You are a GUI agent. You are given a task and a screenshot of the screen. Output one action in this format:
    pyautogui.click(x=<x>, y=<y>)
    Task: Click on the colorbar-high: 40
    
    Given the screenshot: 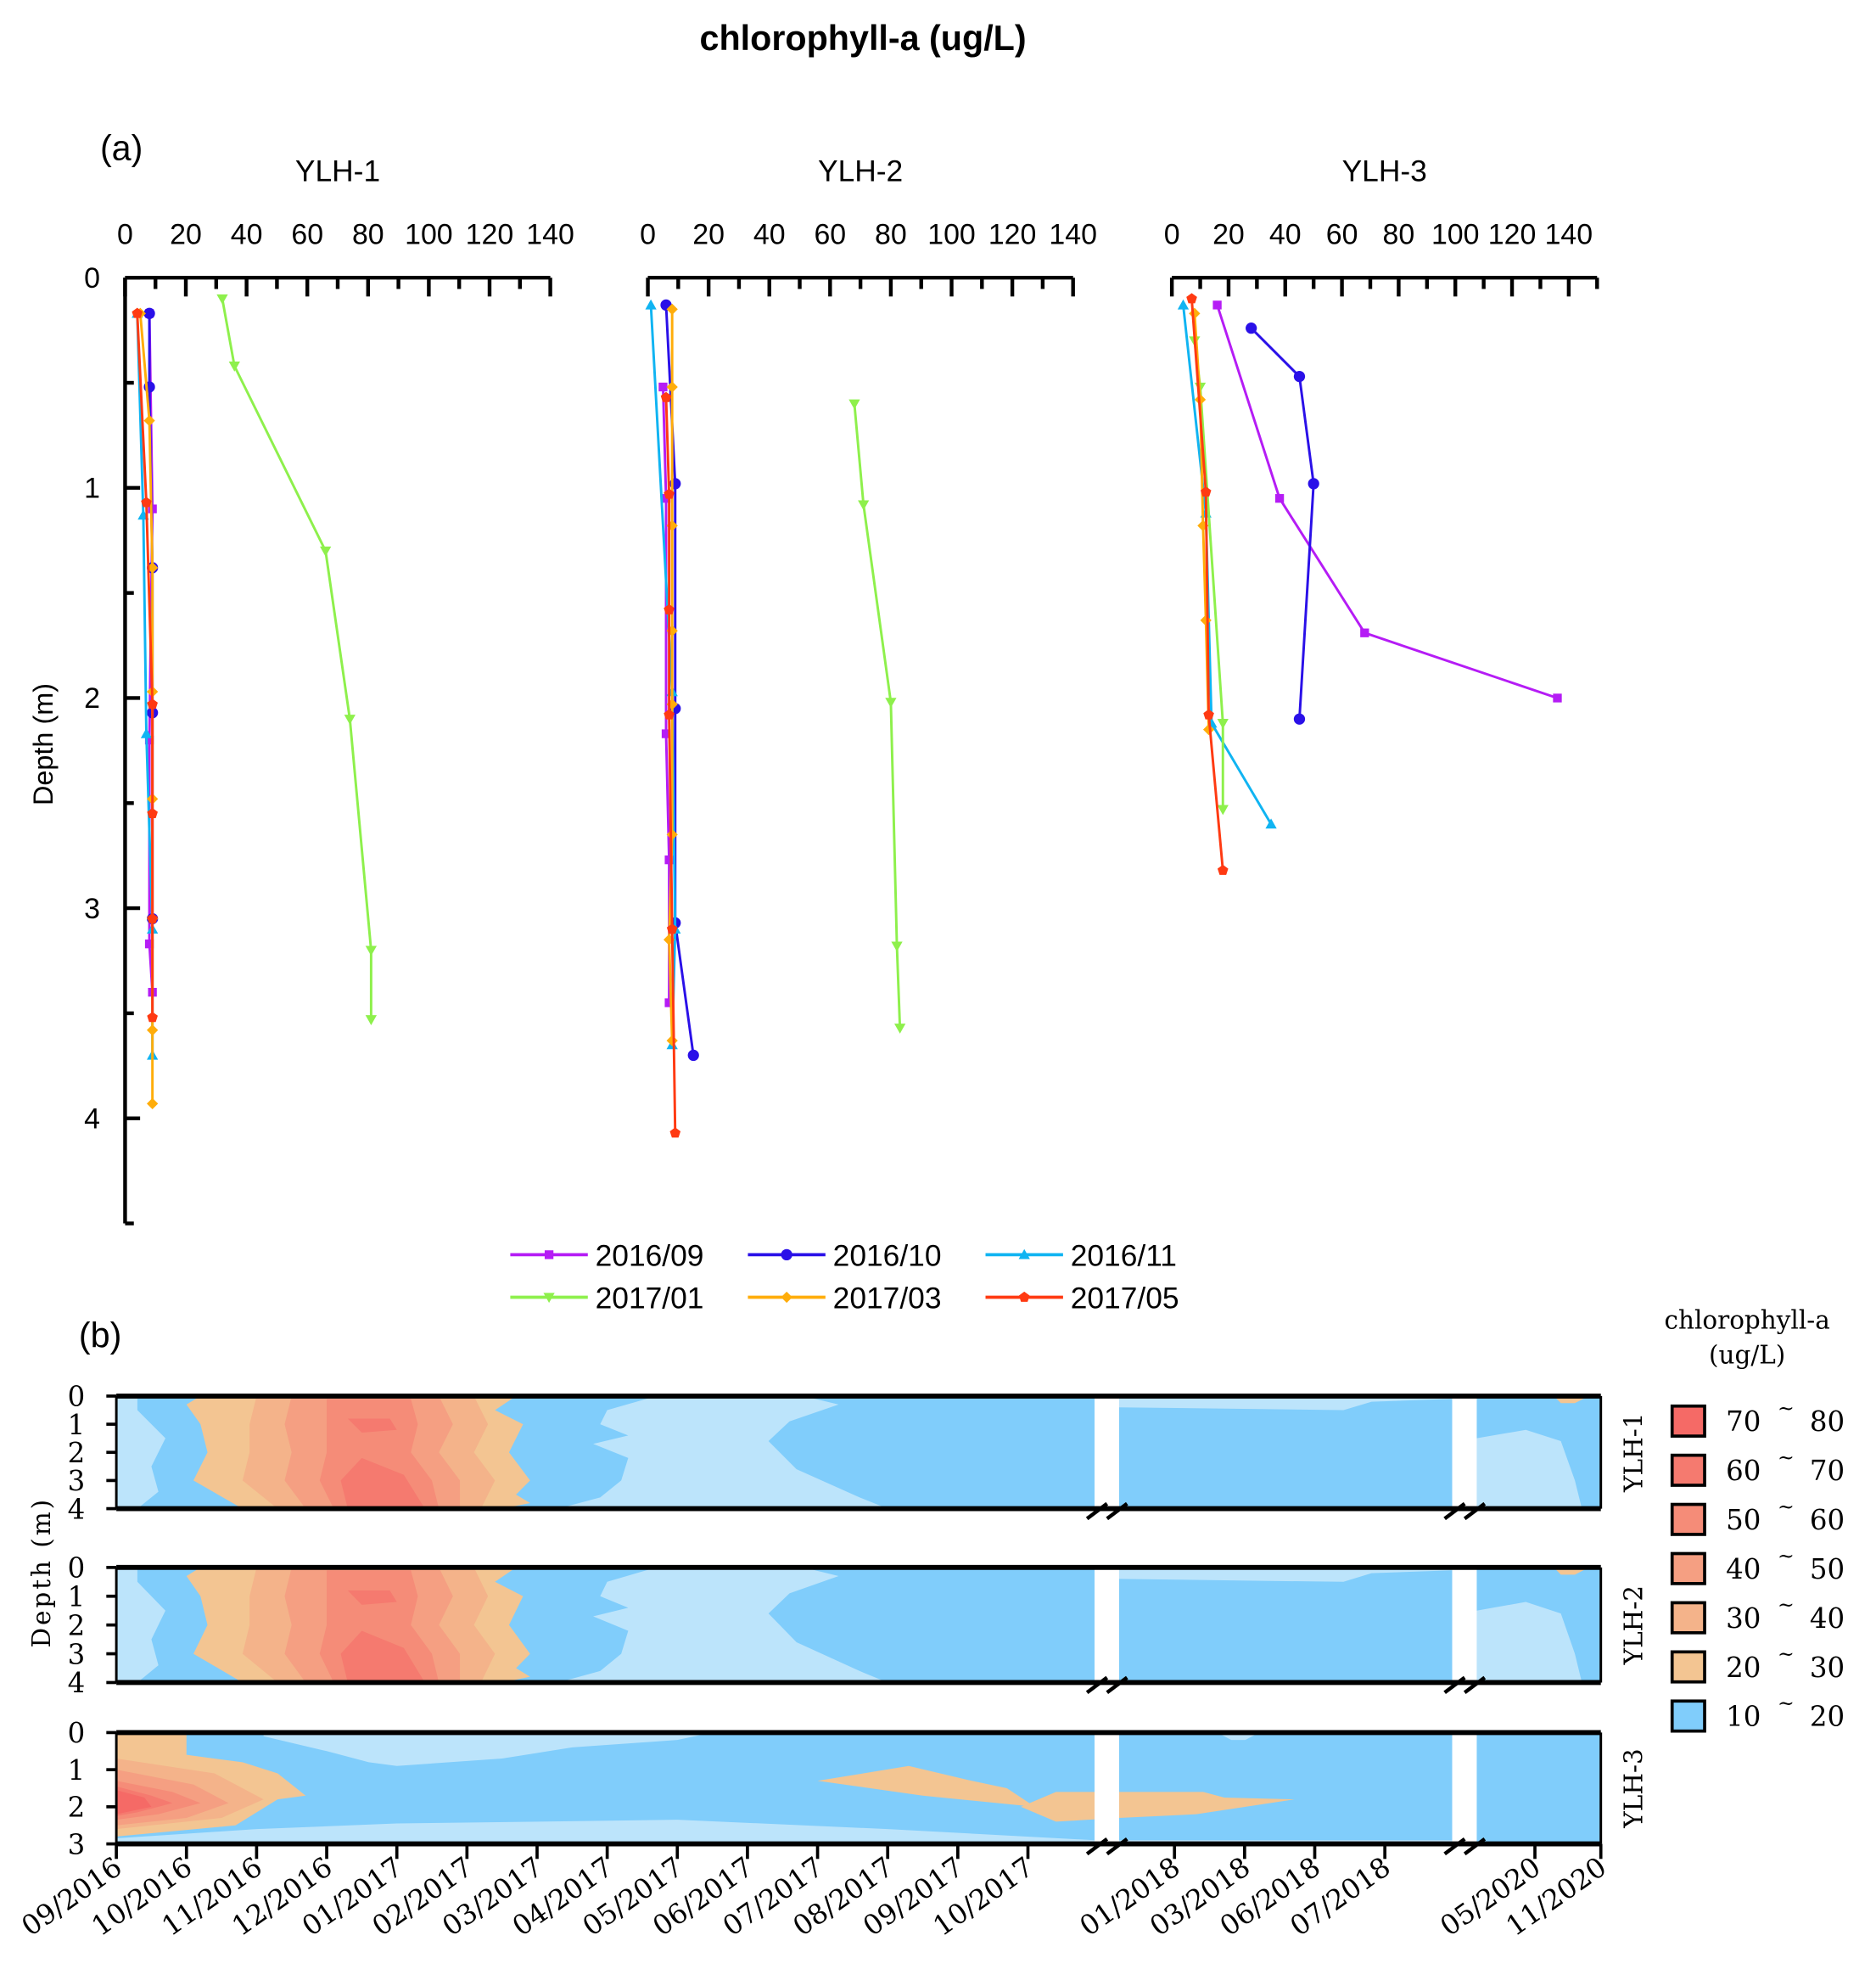 What is the action you would take?
    pyautogui.click(x=1827, y=1618)
    